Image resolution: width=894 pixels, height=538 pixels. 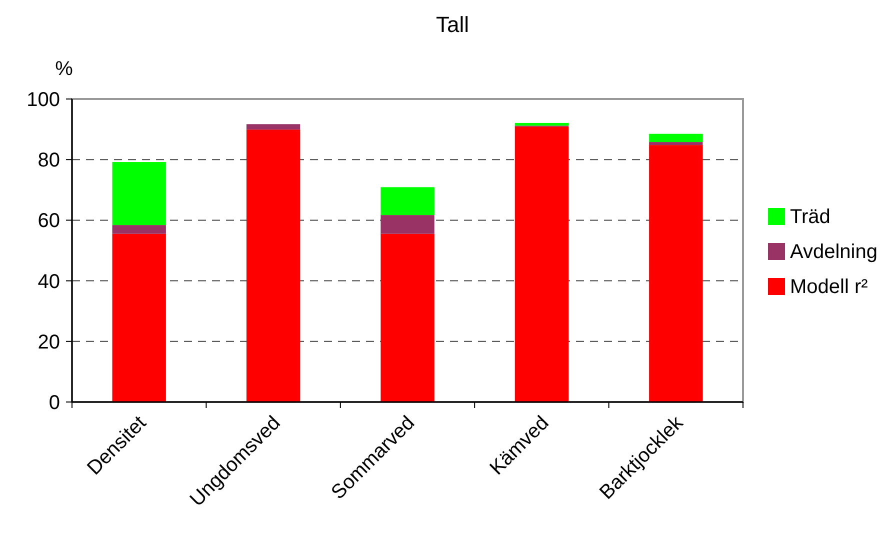 What do you see at coordinates (64, 69) in the screenshot?
I see `y-axis-title: %` at bounding box center [64, 69].